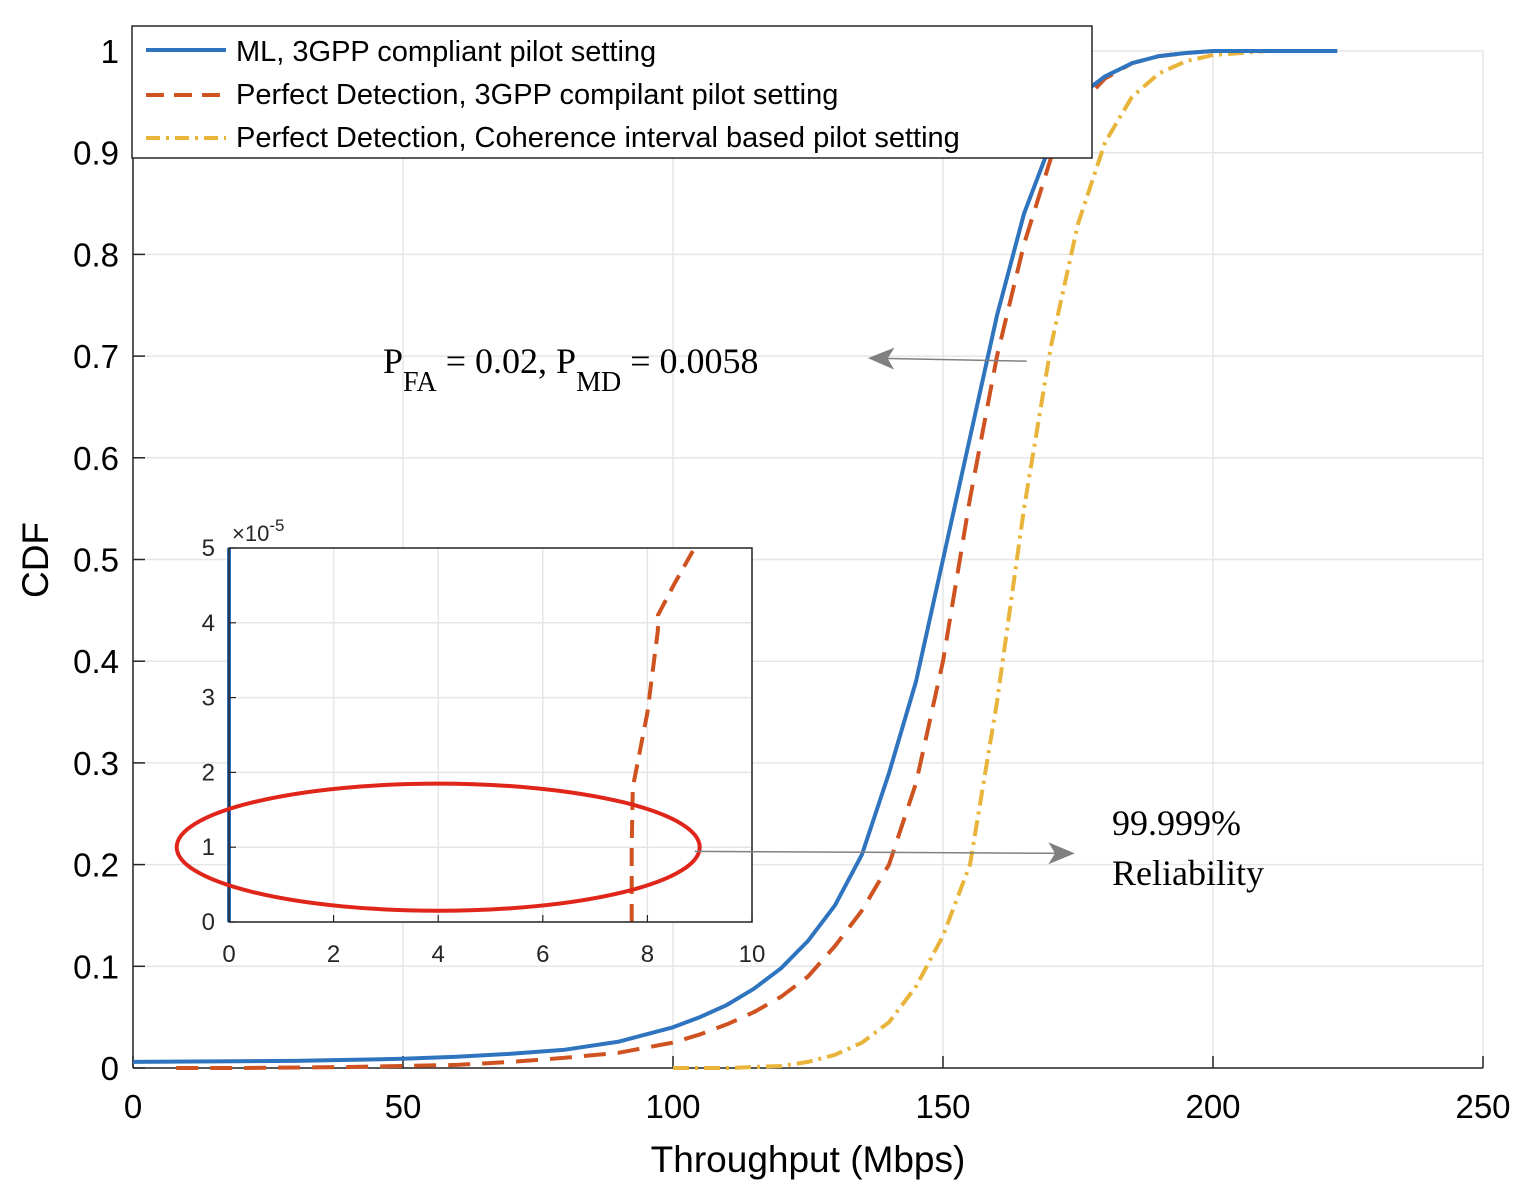 Image resolution: width=1530 pixels, height=1192 pixels. What do you see at coordinates (947, 358) in the screenshot?
I see `pfa-pmd-arrow` at bounding box center [947, 358].